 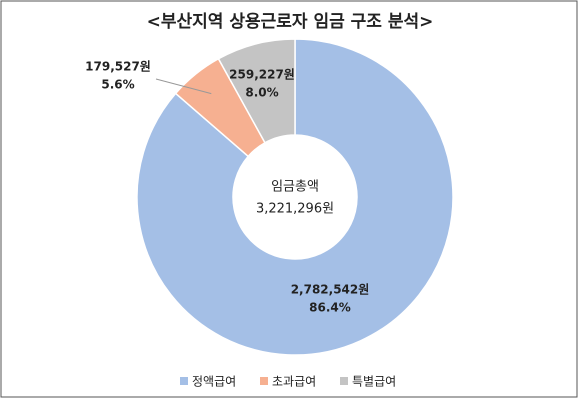 What do you see at coordinates (214, 382) in the screenshot?
I see `legend-label: 정액급여` at bounding box center [214, 382].